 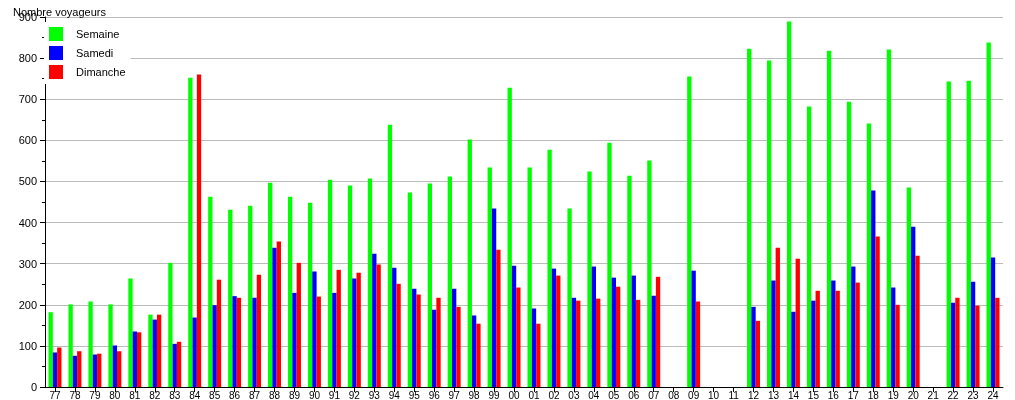 What do you see at coordinates (27, 222) in the screenshot?
I see `y-tick-label: 400` at bounding box center [27, 222].